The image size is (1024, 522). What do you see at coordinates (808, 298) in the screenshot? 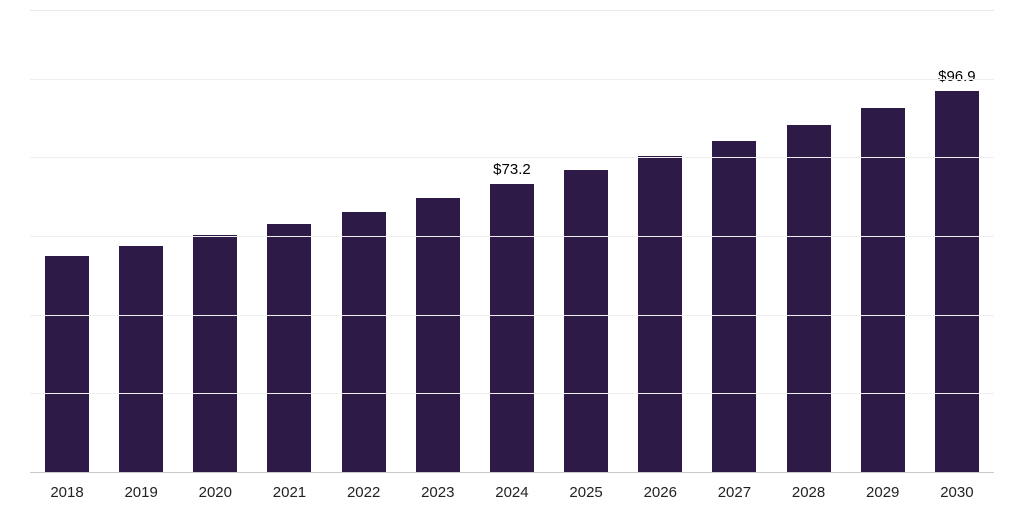
I see `bar-2028` at bounding box center [808, 298].